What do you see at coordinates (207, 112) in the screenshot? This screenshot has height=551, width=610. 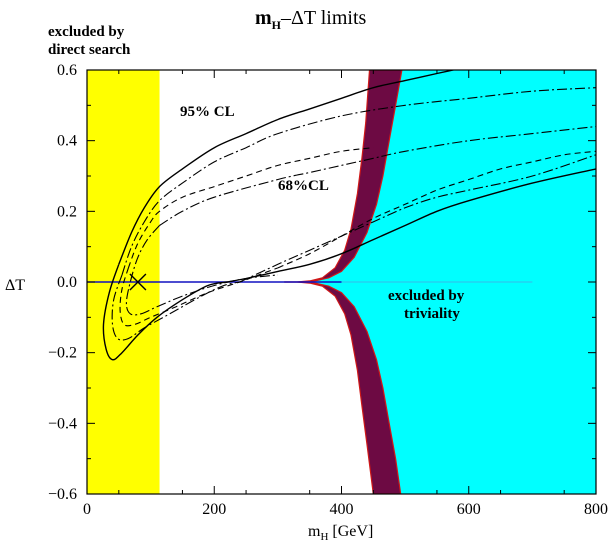 I see `cl95-label: 95% CL` at bounding box center [207, 112].